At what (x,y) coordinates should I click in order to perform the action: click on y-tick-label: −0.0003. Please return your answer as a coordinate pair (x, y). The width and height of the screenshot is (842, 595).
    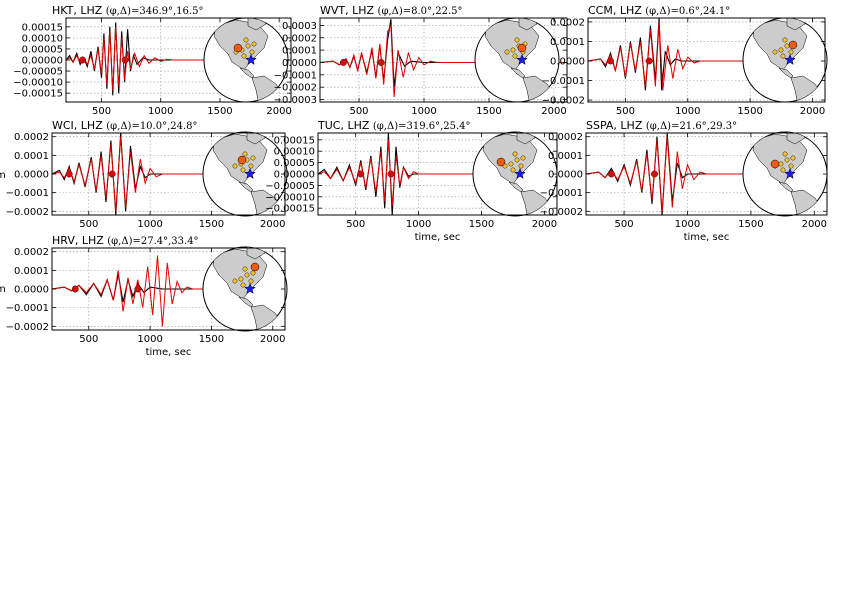
    Looking at the image, I should click on (295, 100).